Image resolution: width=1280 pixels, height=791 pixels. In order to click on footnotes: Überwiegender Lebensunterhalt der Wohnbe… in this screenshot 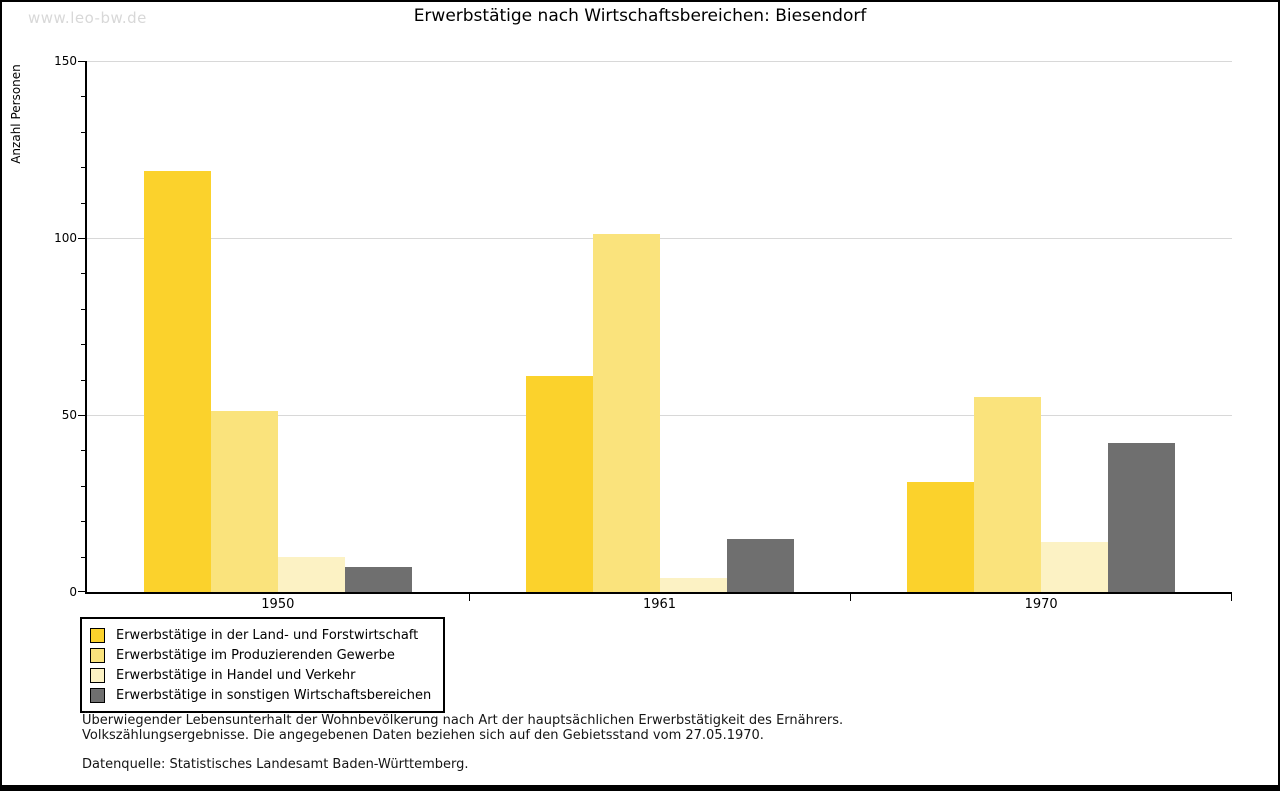, I will do `click(462, 742)`.